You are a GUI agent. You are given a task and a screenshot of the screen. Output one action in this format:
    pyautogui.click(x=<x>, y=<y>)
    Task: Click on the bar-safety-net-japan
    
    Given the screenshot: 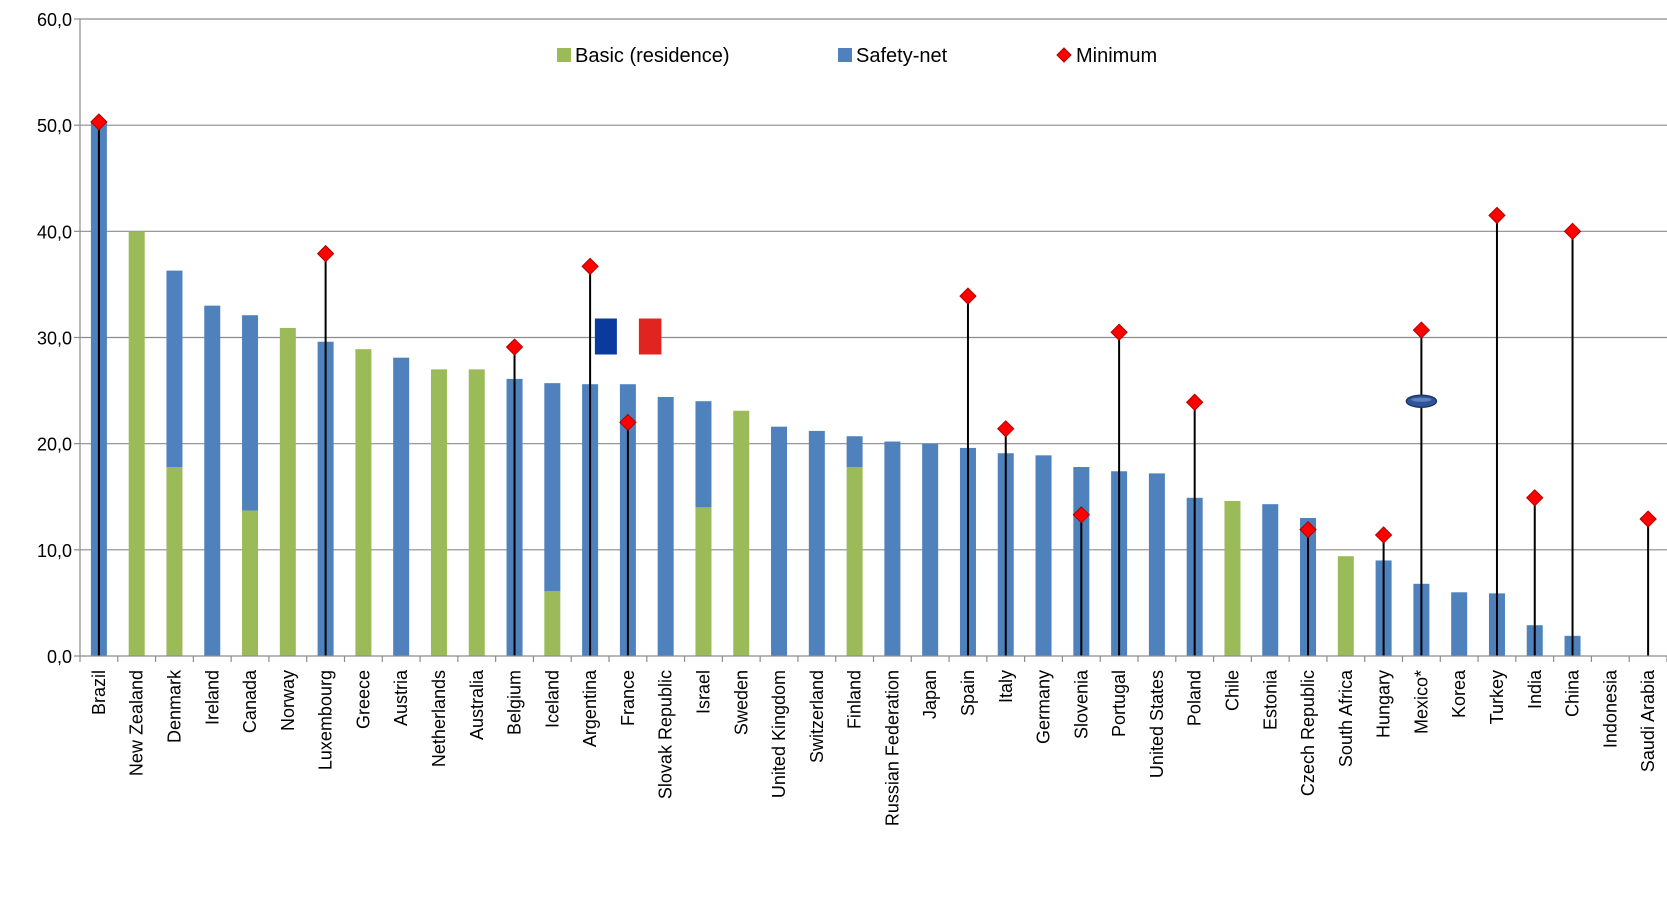 What is the action you would take?
    pyautogui.click(x=930, y=549)
    